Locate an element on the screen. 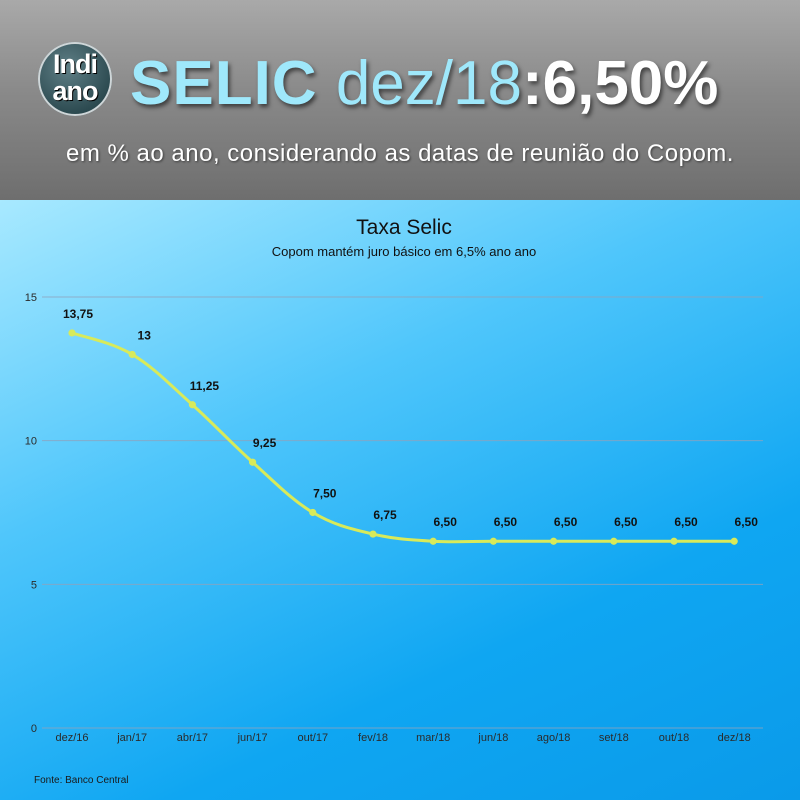  headline-rate: :6,50% is located at coordinates (620, 83).